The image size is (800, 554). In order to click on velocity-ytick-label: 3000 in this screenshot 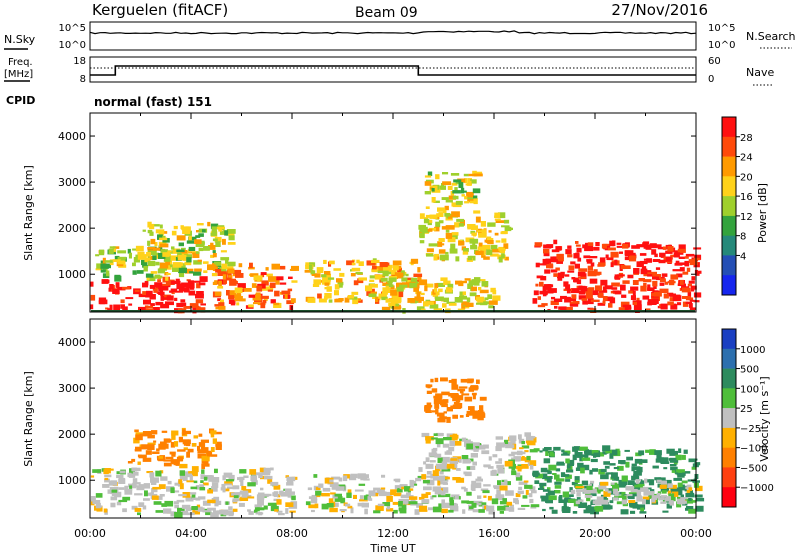, I will do `click(72, 388)`.